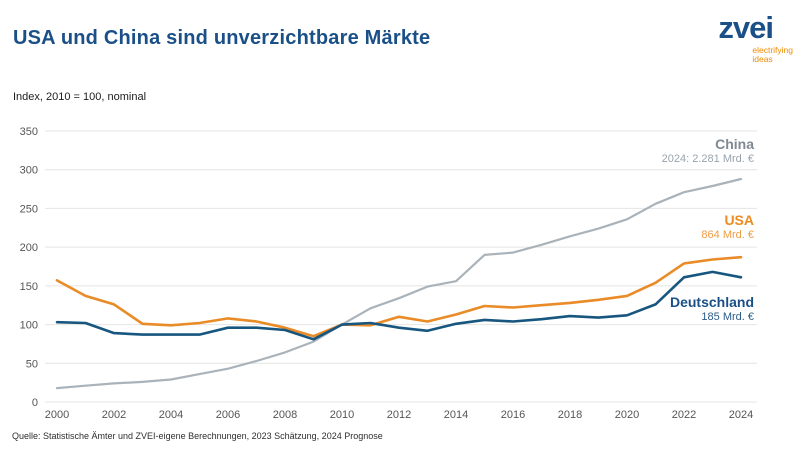  I want to click on annotation-deutschland-label: Deutschland, so click(711, 302).